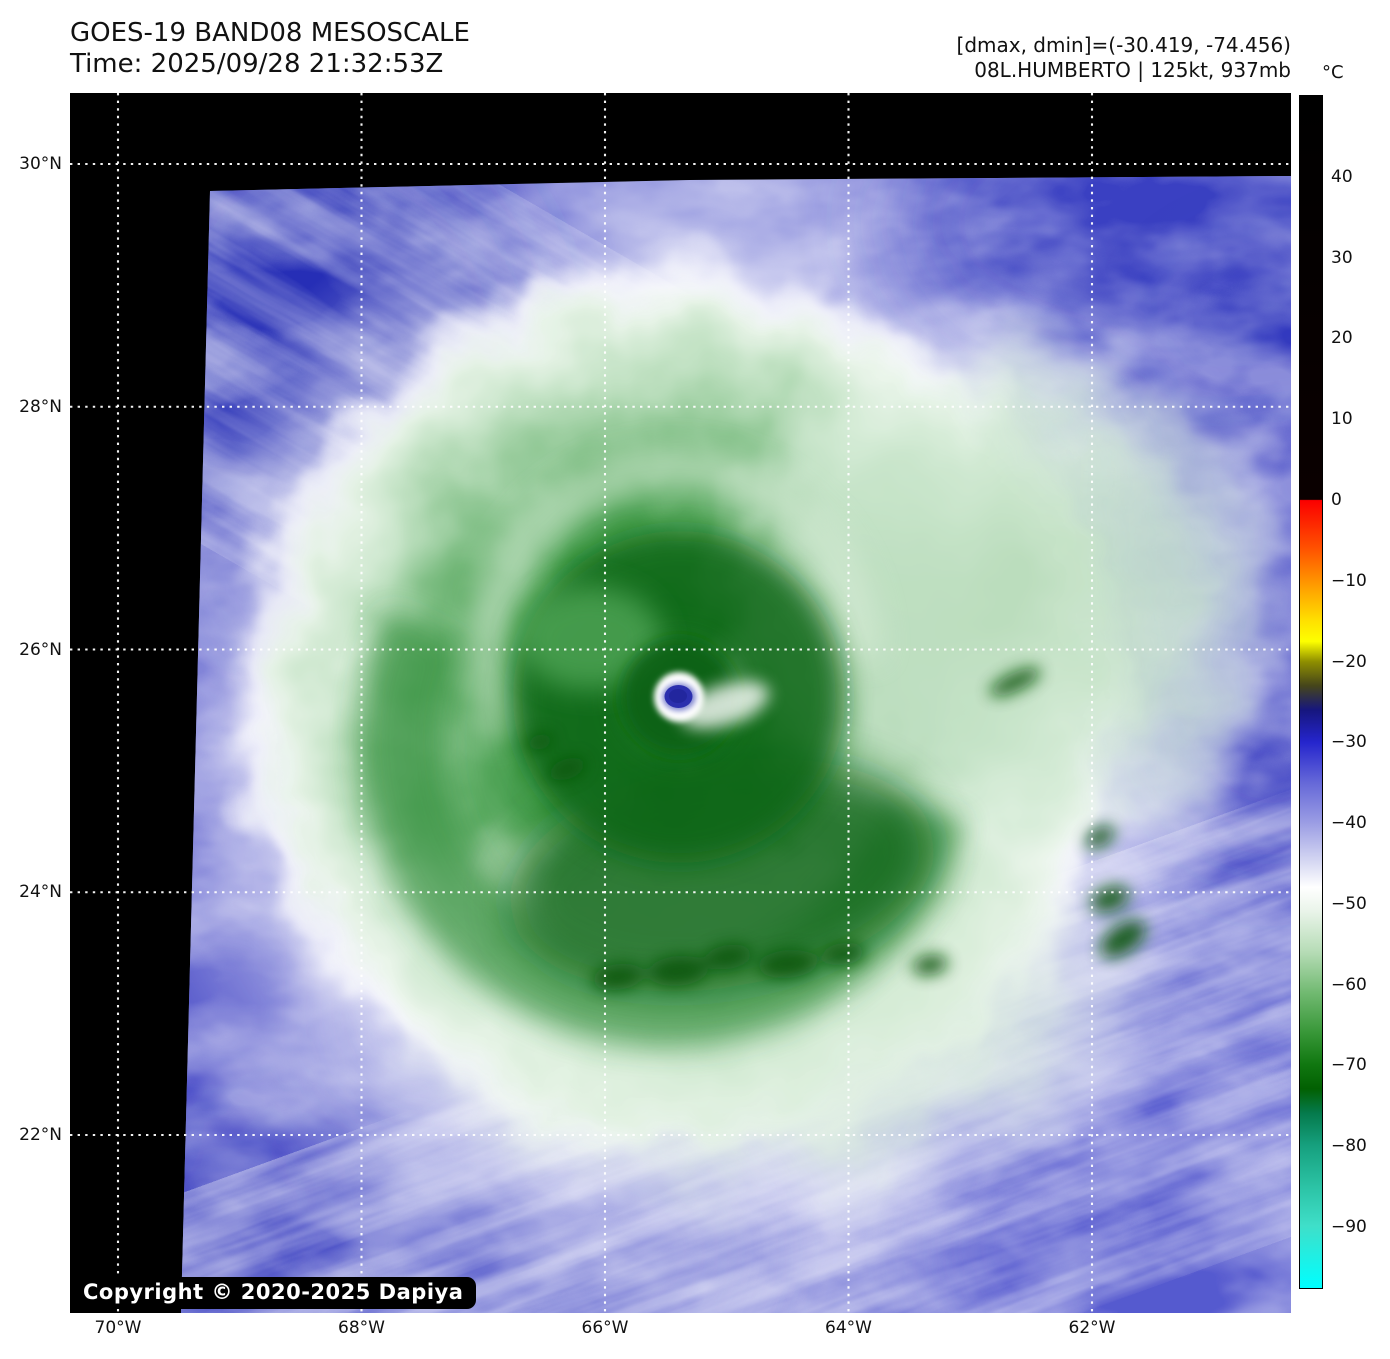 This screenshot has height=1359, width=1390. I want to click on product-time: Time: 2025/09/28 21:32:53Z, so click(257, 64).